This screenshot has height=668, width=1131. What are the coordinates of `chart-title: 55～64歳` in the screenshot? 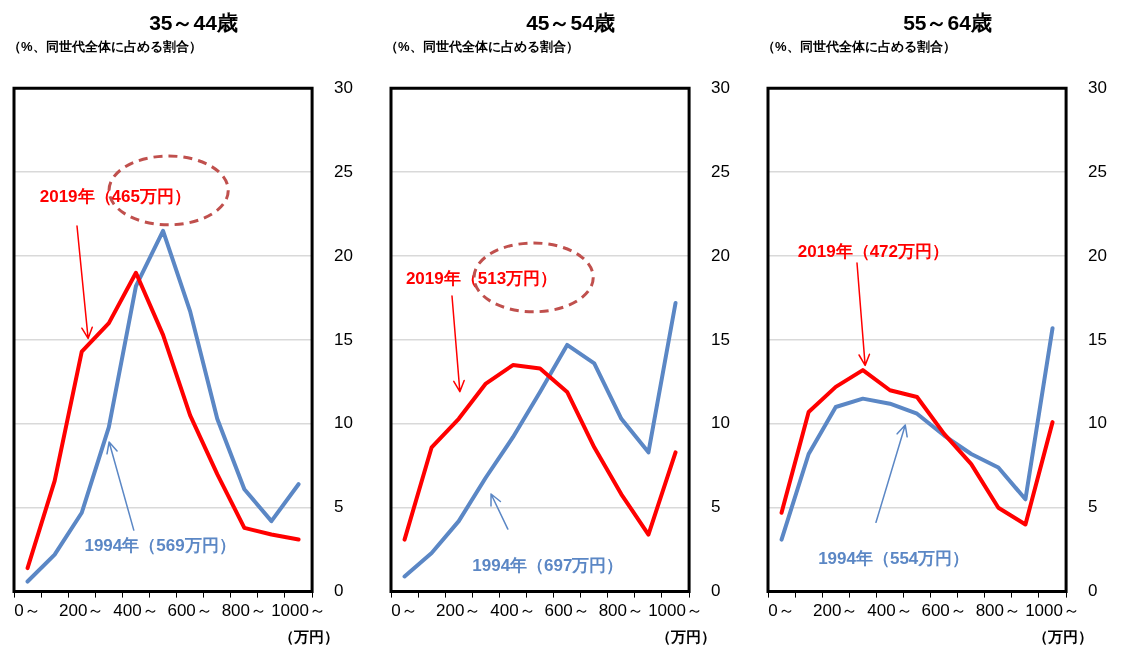 It's located at (947, 23).